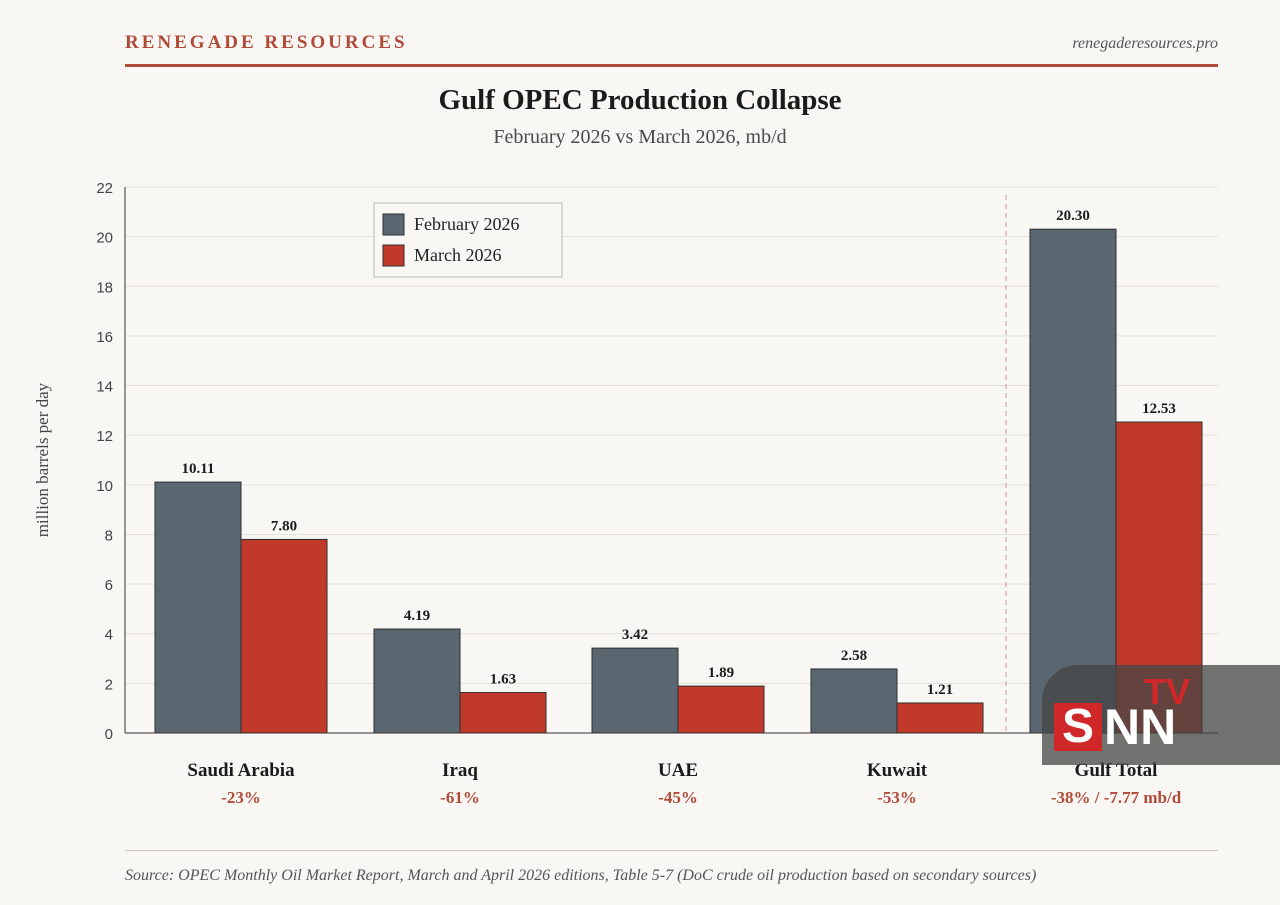 This screenshot has height=905, width=1280. What do you see at coordinates (104, 387) in the screenshot?
I see `y-tick-label: 14` at bounding box center [104, 387].